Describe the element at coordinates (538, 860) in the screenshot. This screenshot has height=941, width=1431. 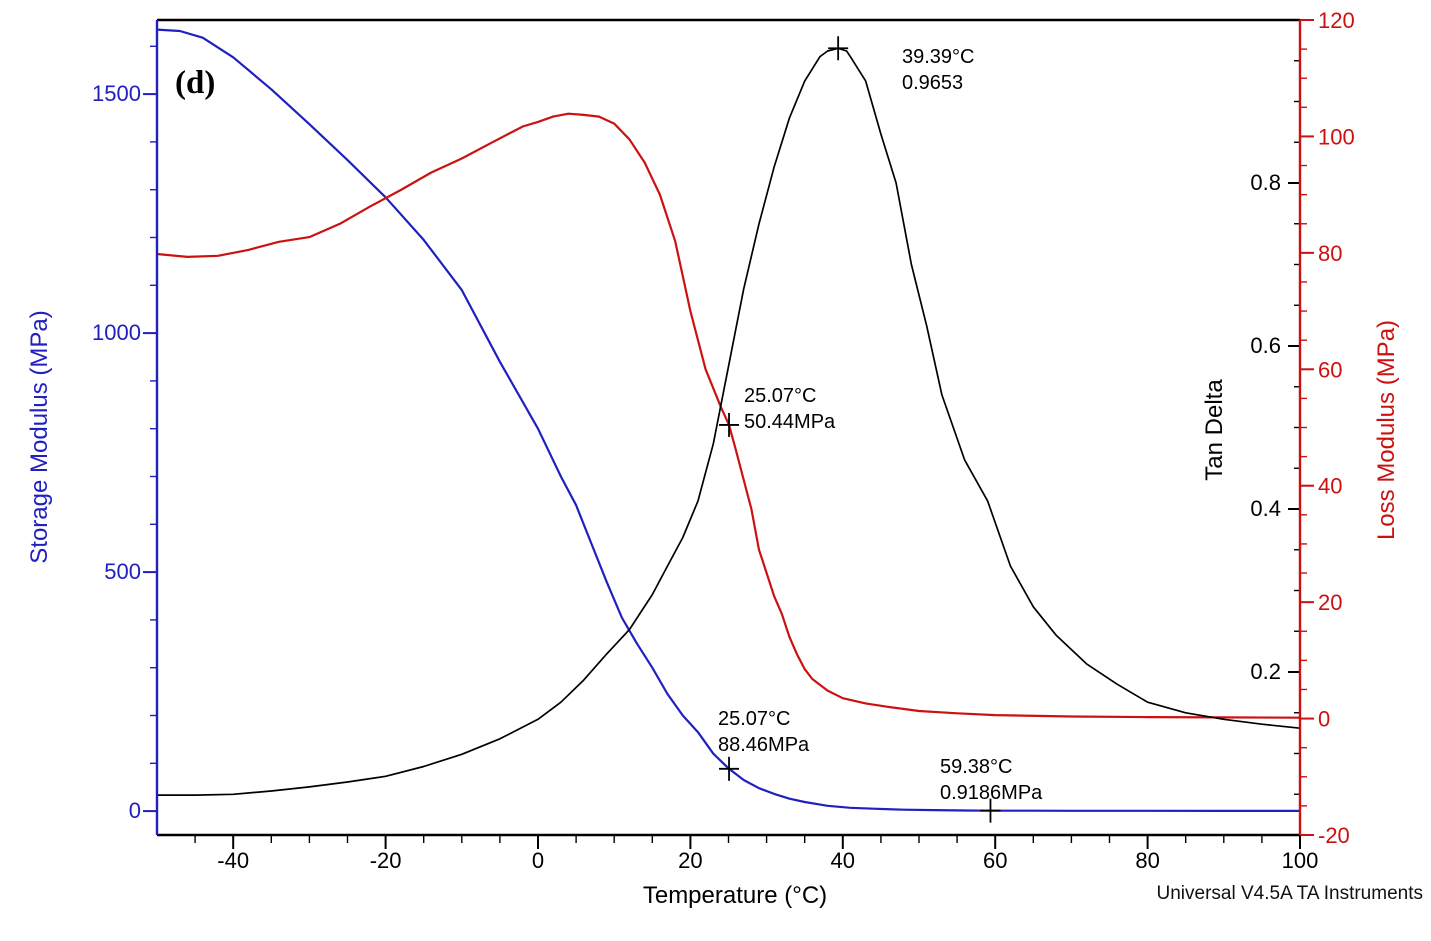
I see `x-tick-label: 0` at that location.